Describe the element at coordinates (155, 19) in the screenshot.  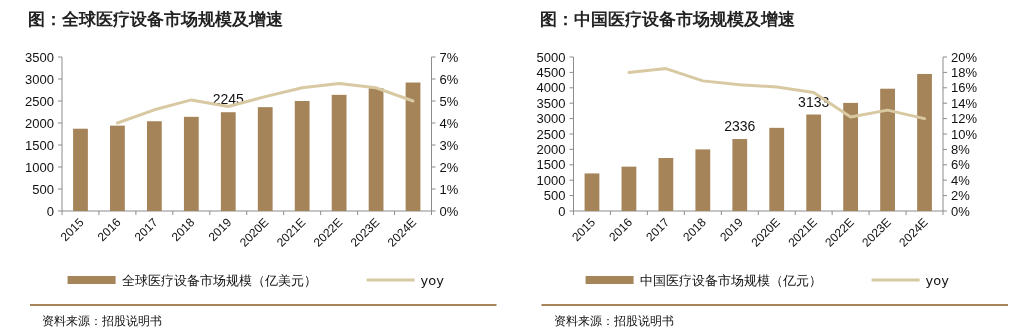
I see `chart-title: 图：全球医疗设备市场规模及增速` at that location.